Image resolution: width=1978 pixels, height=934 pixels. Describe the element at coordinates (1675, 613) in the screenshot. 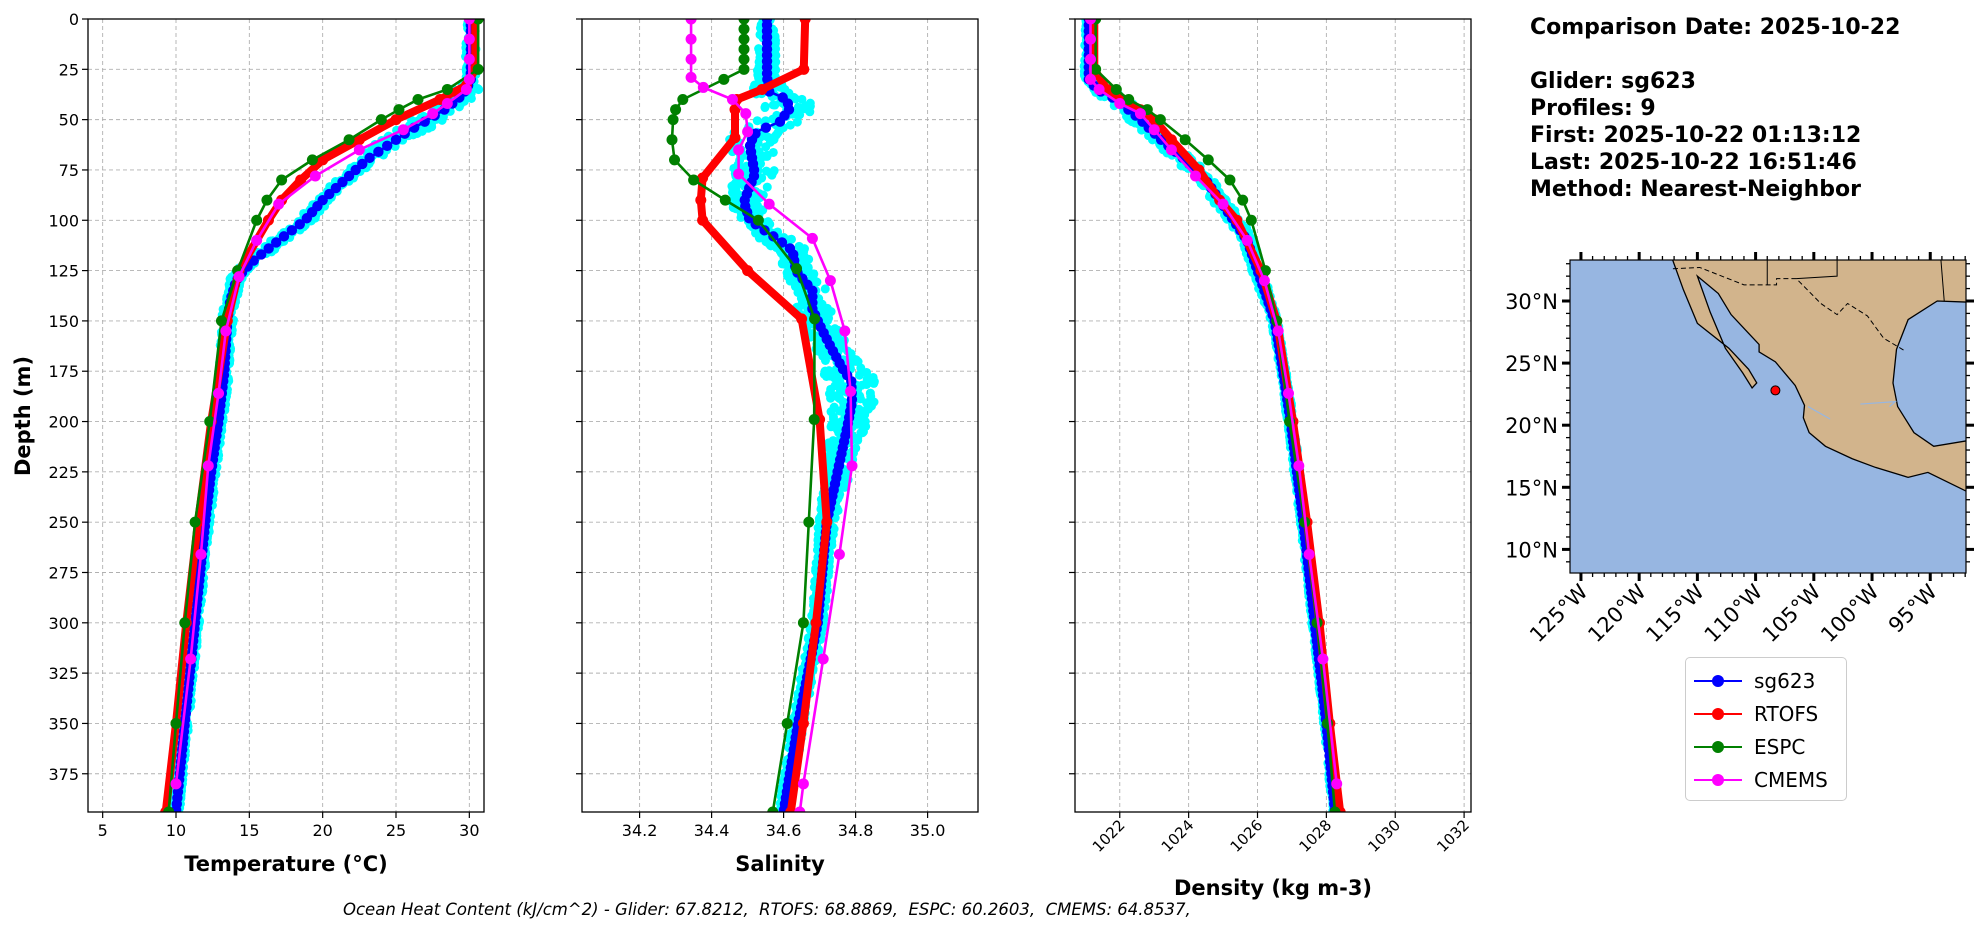

I see `lon-tick-label: 115°W` at that location.